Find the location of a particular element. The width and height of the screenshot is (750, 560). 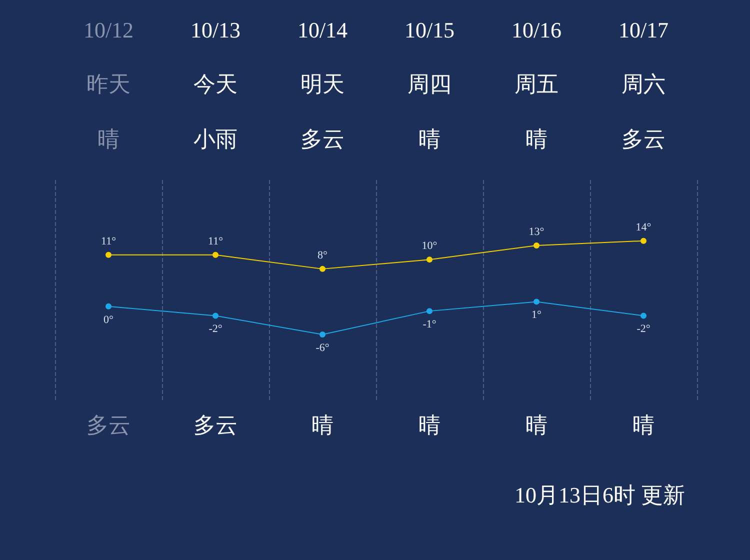

text: 周六 is located at coordinates (644, 84).